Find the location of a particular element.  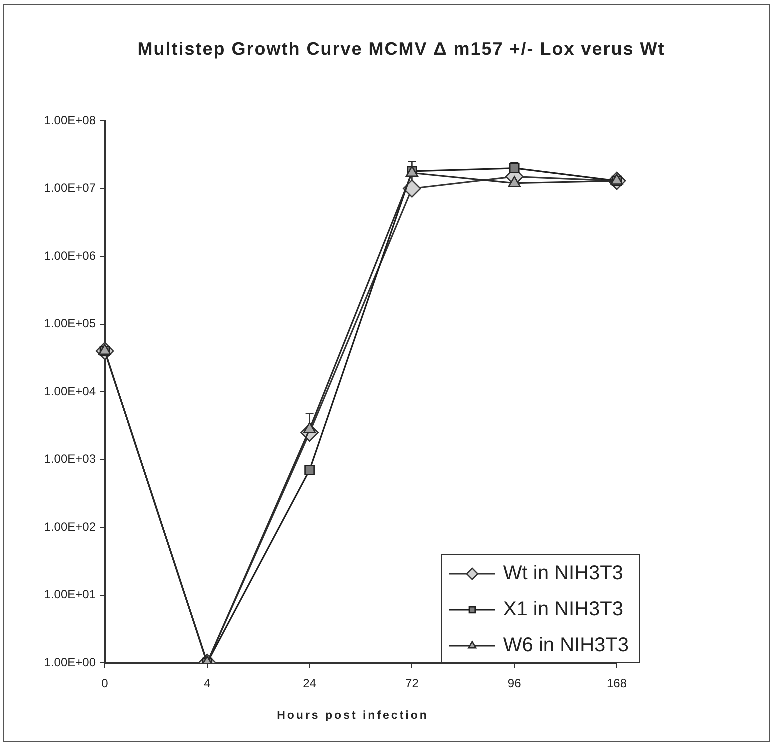

y-tick-label: 1.00E+06 is located at coordinates (70, 255).